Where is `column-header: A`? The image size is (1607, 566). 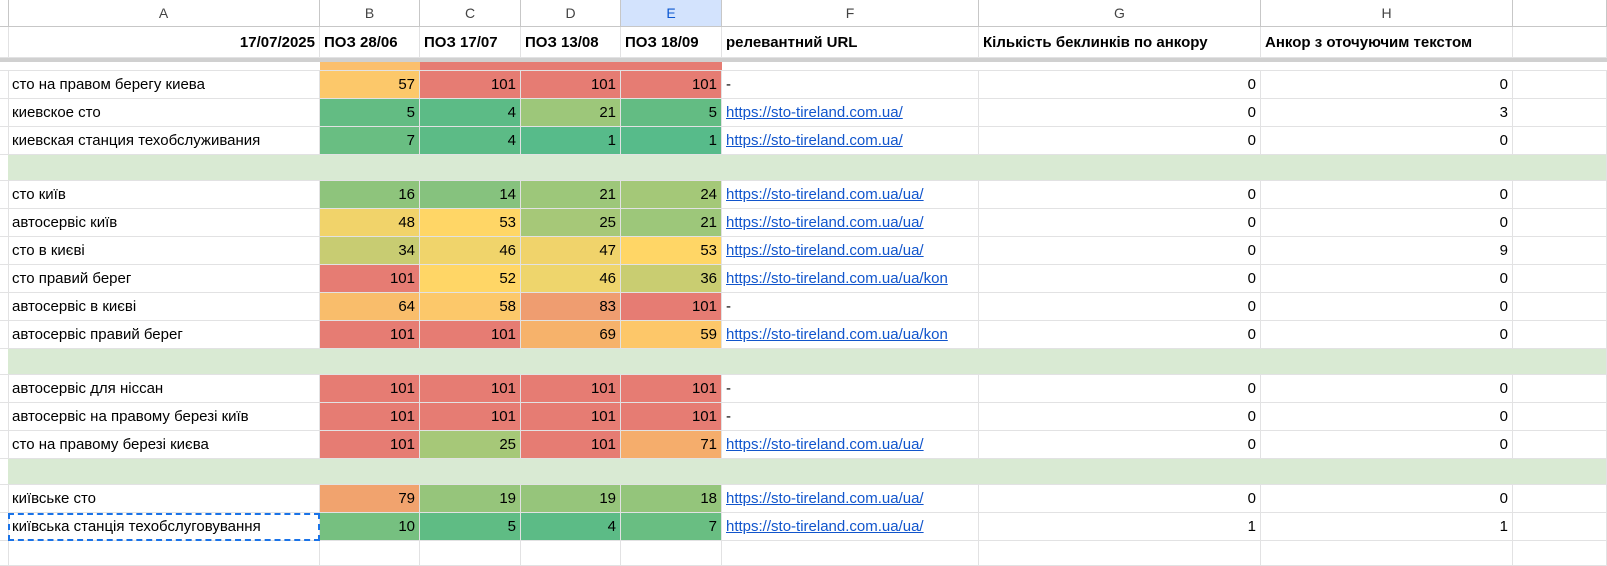
column-header: A is located at coordinates (164, 13).